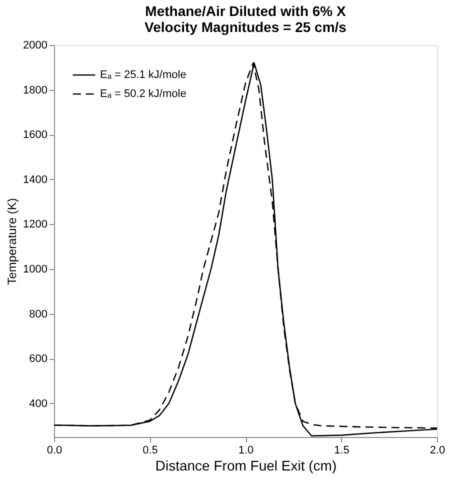  What do you see at coordinates (143, 75) in the screenshot?
I see `legend-label: Eₐ = 25.1 kJ/mole` at bounding box center [143, 75].